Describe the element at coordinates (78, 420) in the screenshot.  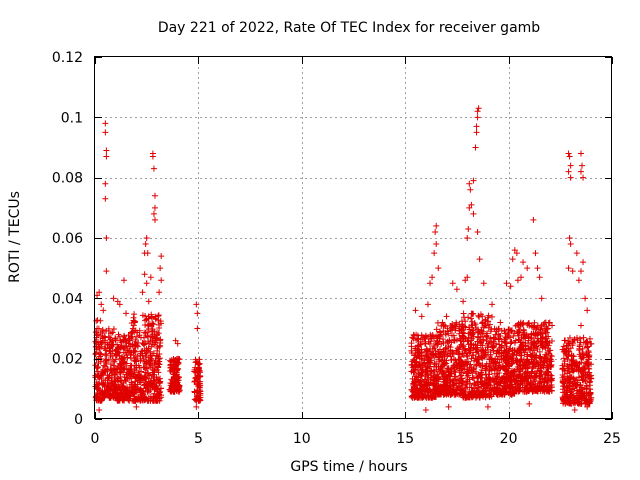
I see `y-tick-label: 0` at that location.